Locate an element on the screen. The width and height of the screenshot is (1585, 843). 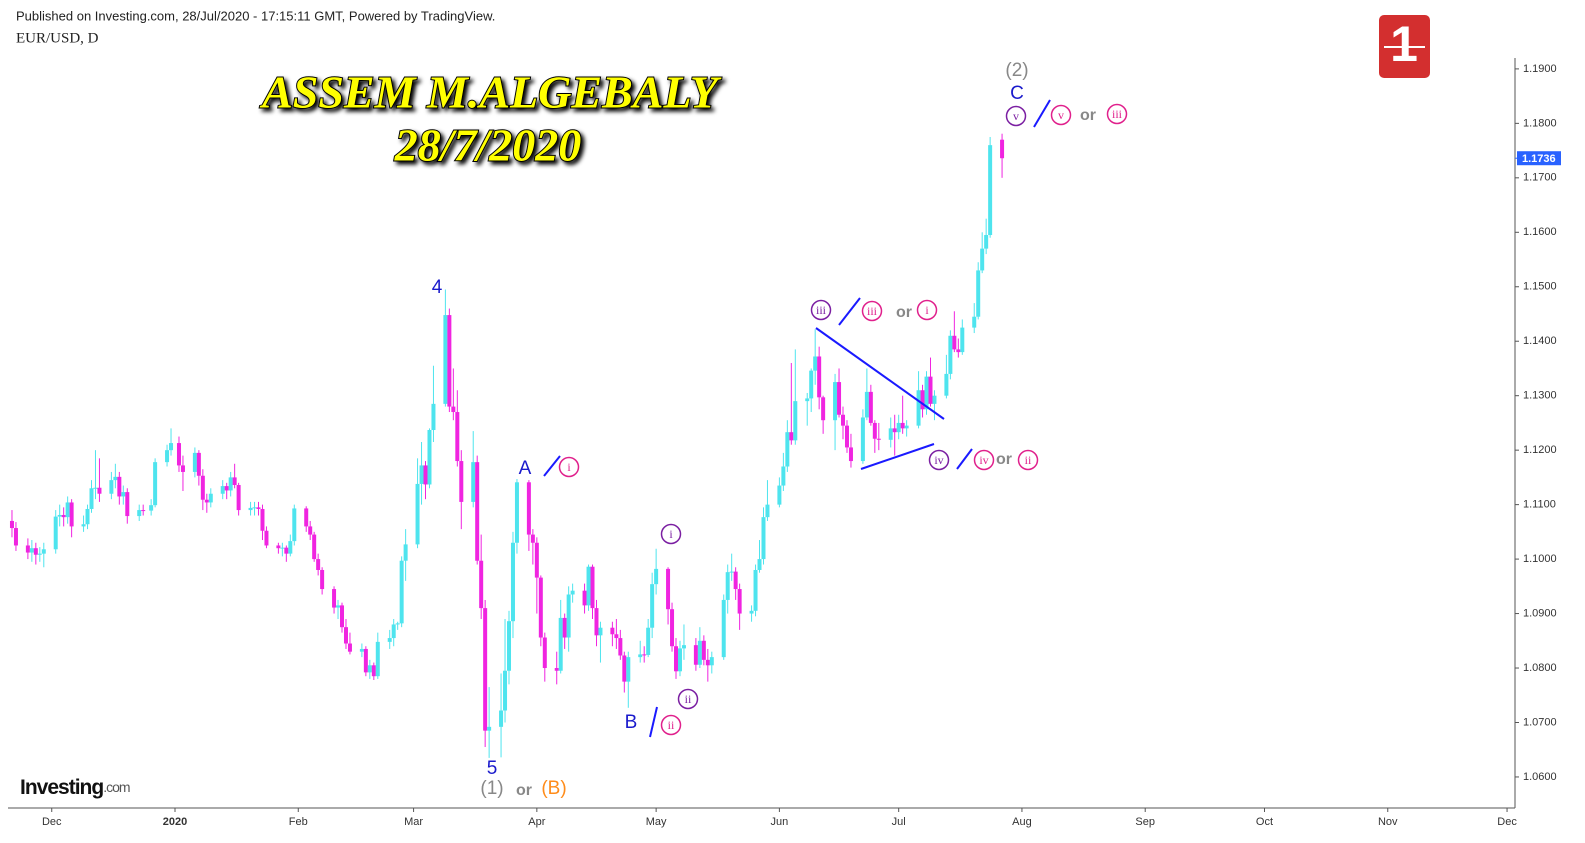
x-tick-label: 2020 is located at coordinates (175, 822).